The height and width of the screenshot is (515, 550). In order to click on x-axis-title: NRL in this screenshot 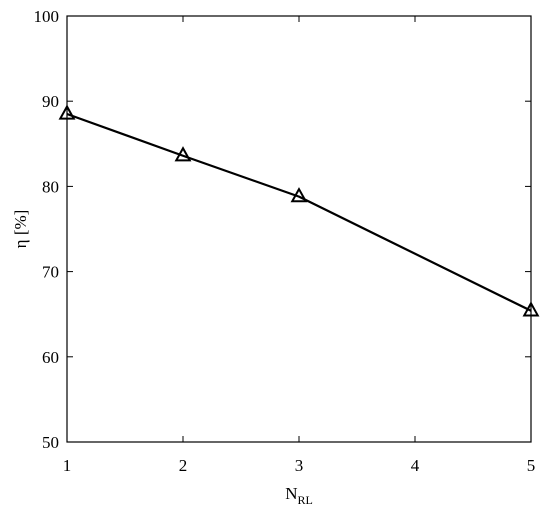, I will do `click(299, 495)`.